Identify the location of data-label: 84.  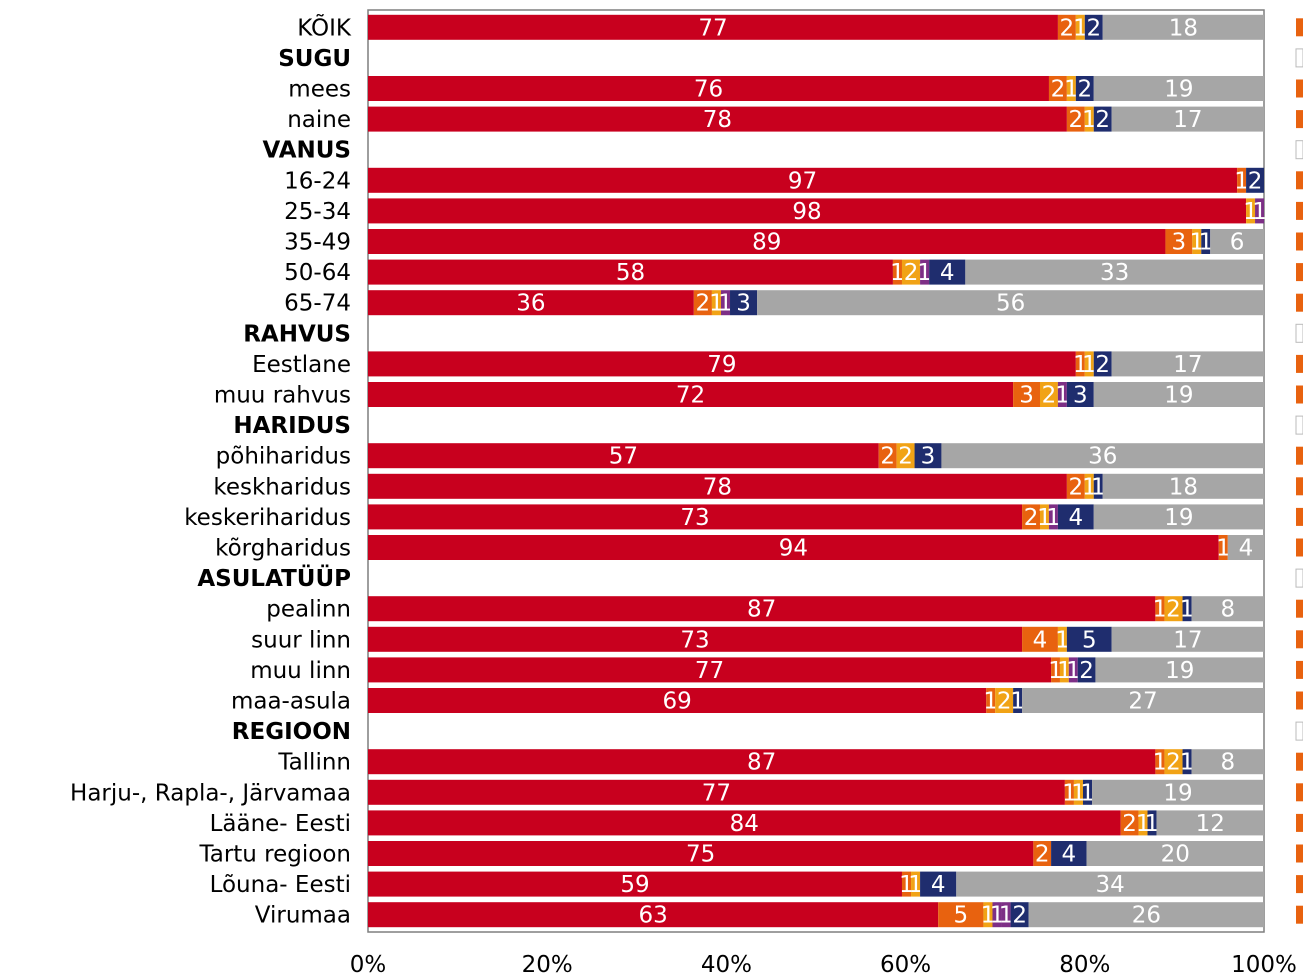
(744, 824).